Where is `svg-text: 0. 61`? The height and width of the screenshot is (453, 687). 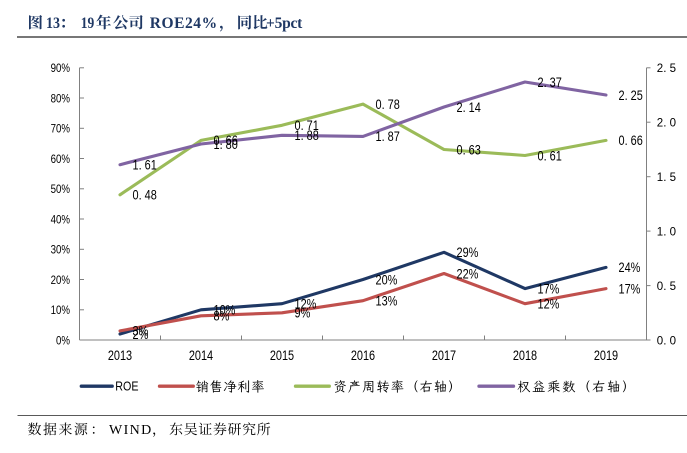
svg-text: 0. 61 is located at coordinates (550, 155).